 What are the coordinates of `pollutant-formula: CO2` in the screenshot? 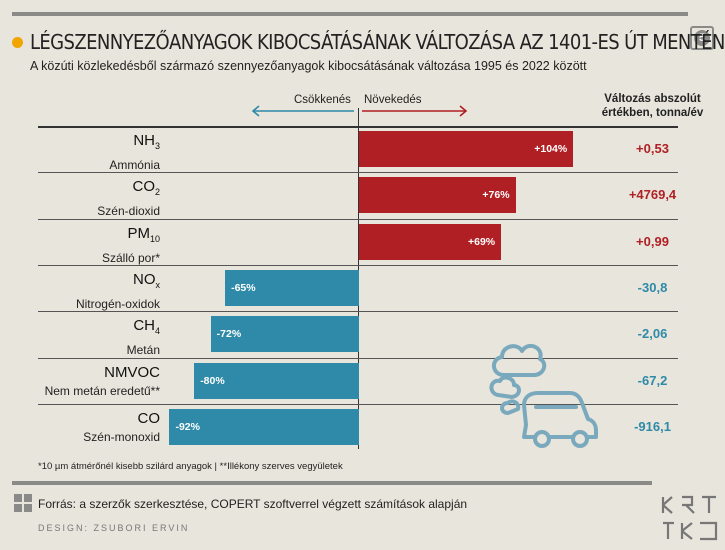 It's located at (146, 188).